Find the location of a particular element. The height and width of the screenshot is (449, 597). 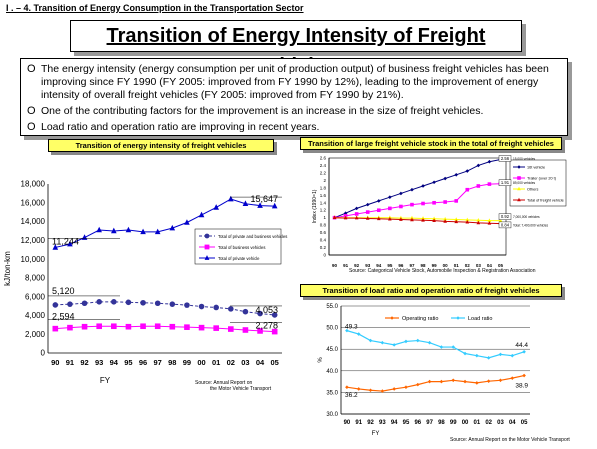

x-tick-label: 95 is located at coordinates (406, 423).